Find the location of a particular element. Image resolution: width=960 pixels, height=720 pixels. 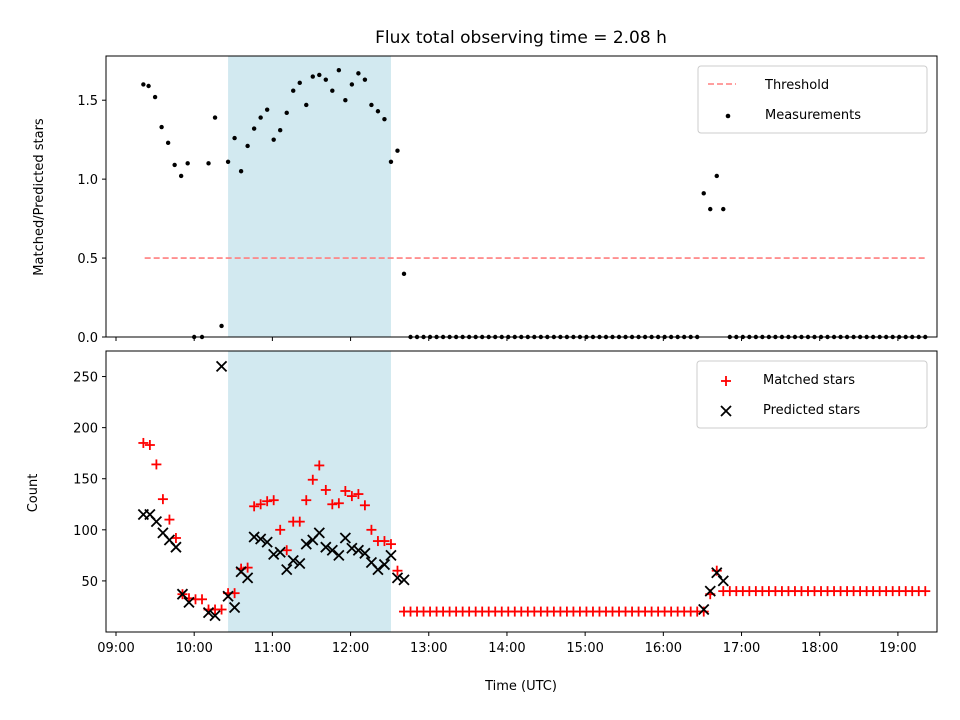

top-y-tick-label: 0.0 is located at coordinates (87, 338).